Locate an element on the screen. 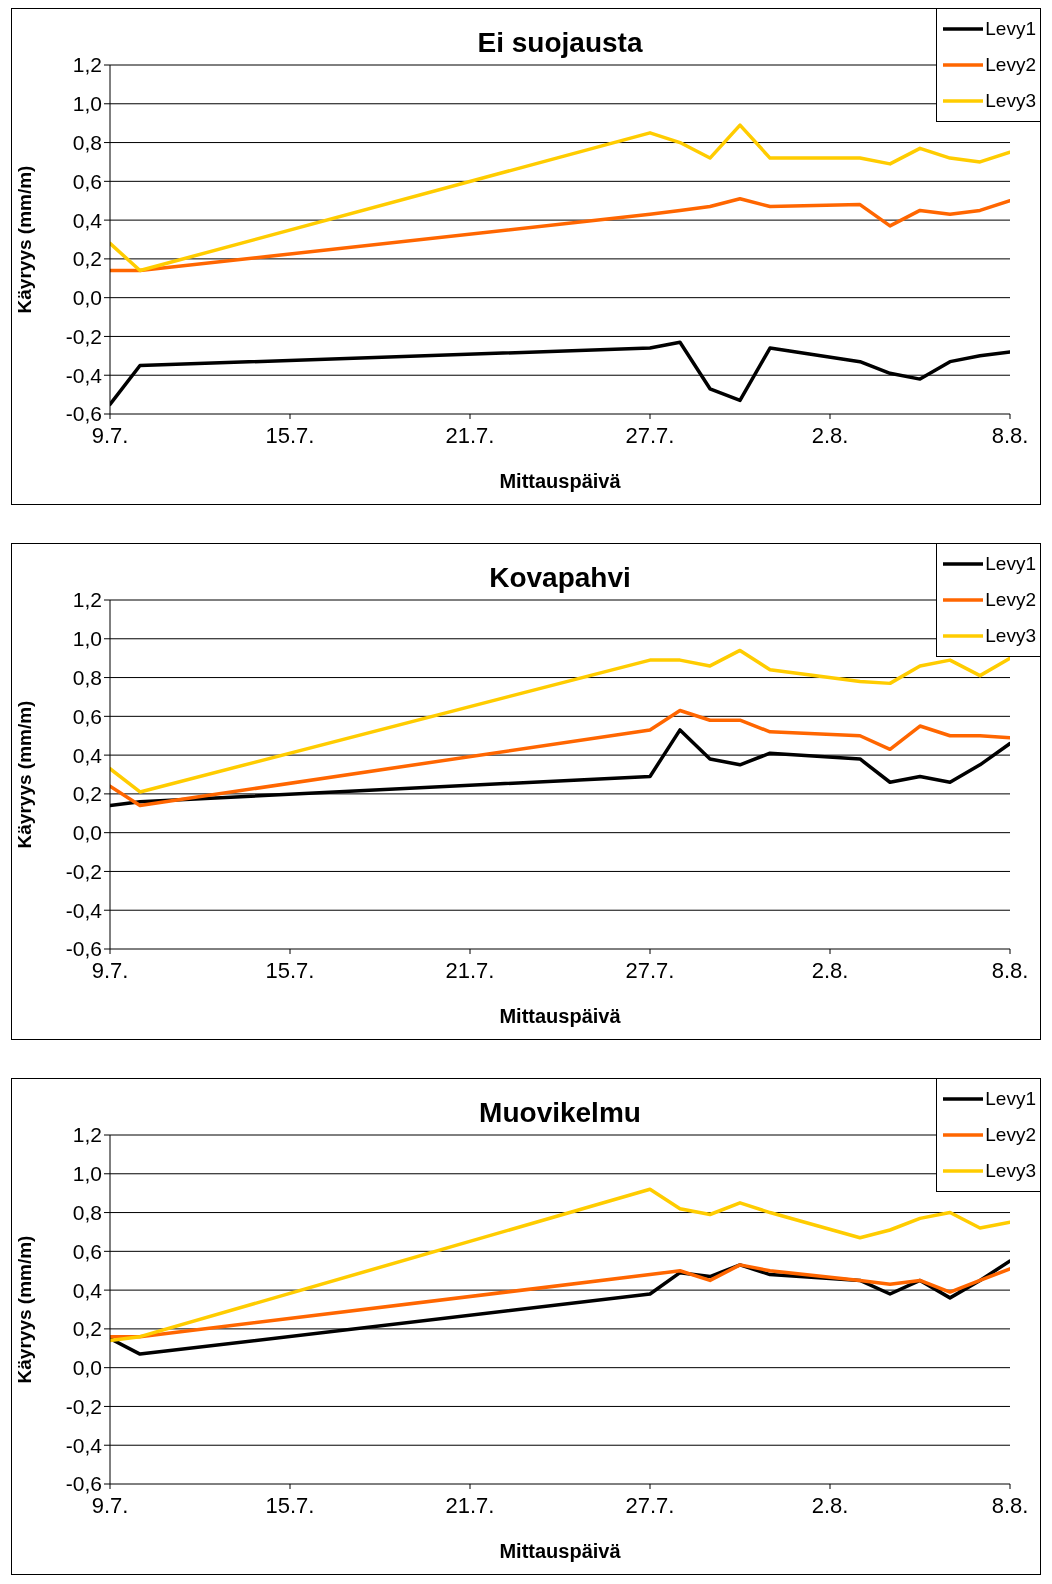 The image size is (1052, 1584). chart-title: Kovapahvi is located at coordinates (560, 577).